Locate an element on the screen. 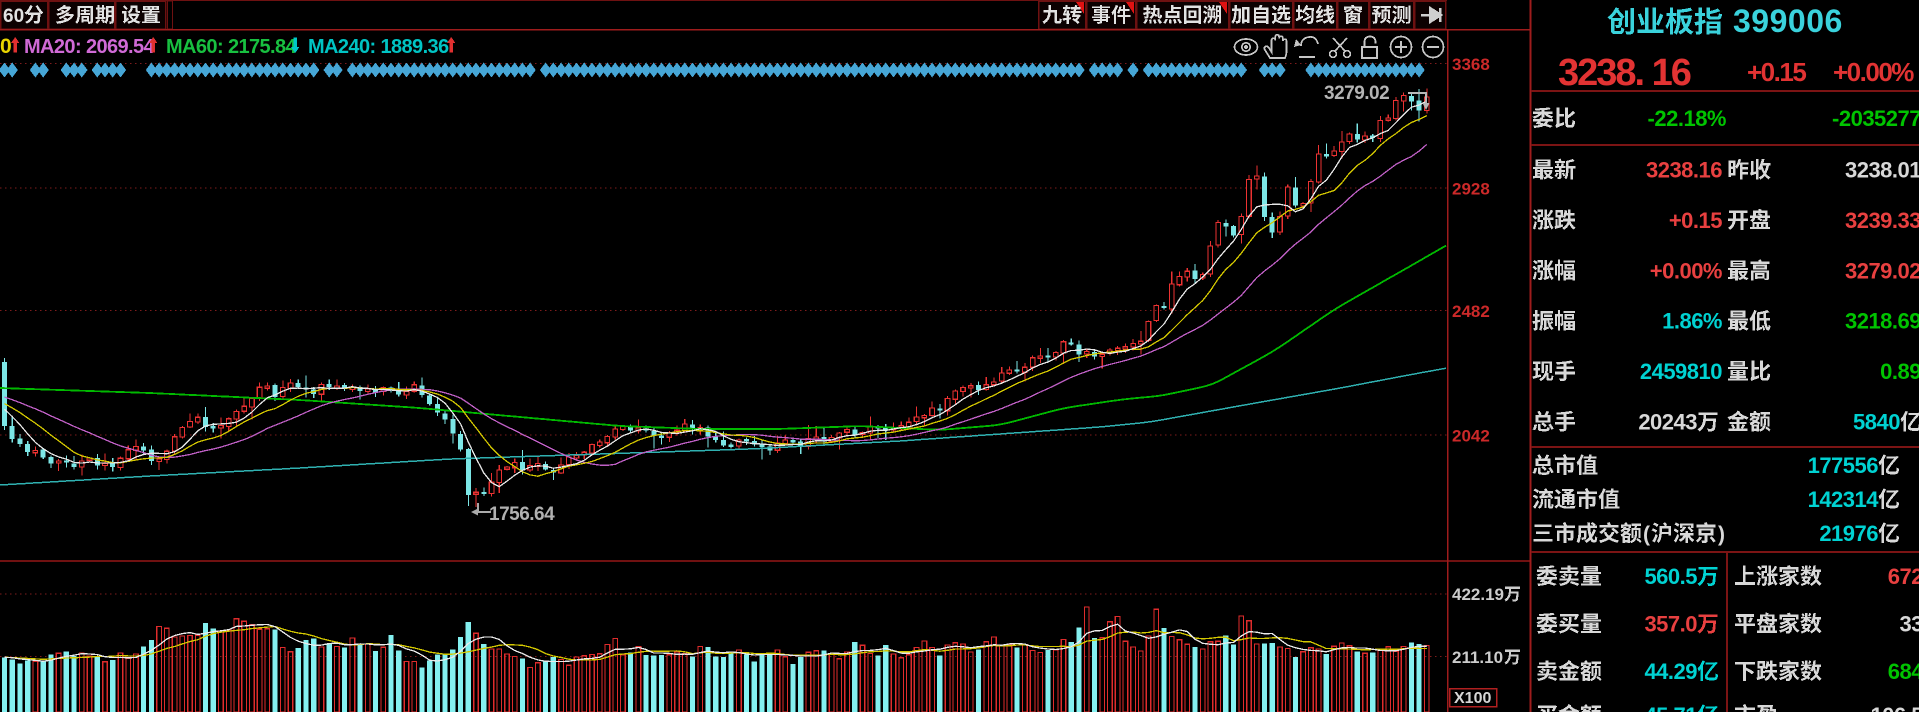 The height and width of the screenshot is (712, 1919). svg-text: 3239.33 is located at coordinates (1882, 220).